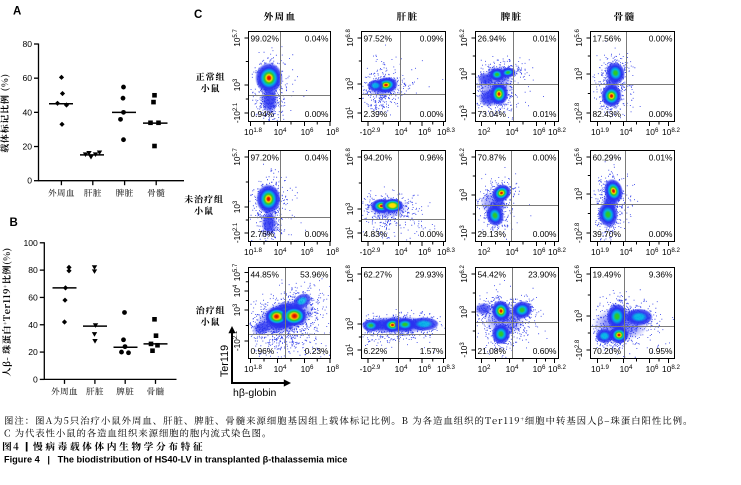 This screenshot has width=741, height=485. I want to click on svg-text: 29.13%, so click(492, 234).